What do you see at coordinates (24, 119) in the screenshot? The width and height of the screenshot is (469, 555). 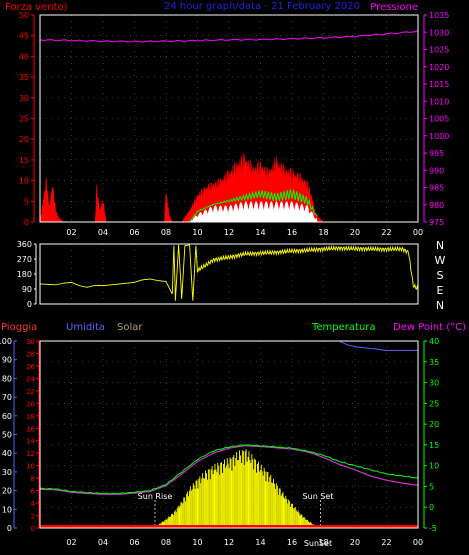 I see `wind-speed-tick-label-25: 25` at bounding box center [24, 119].